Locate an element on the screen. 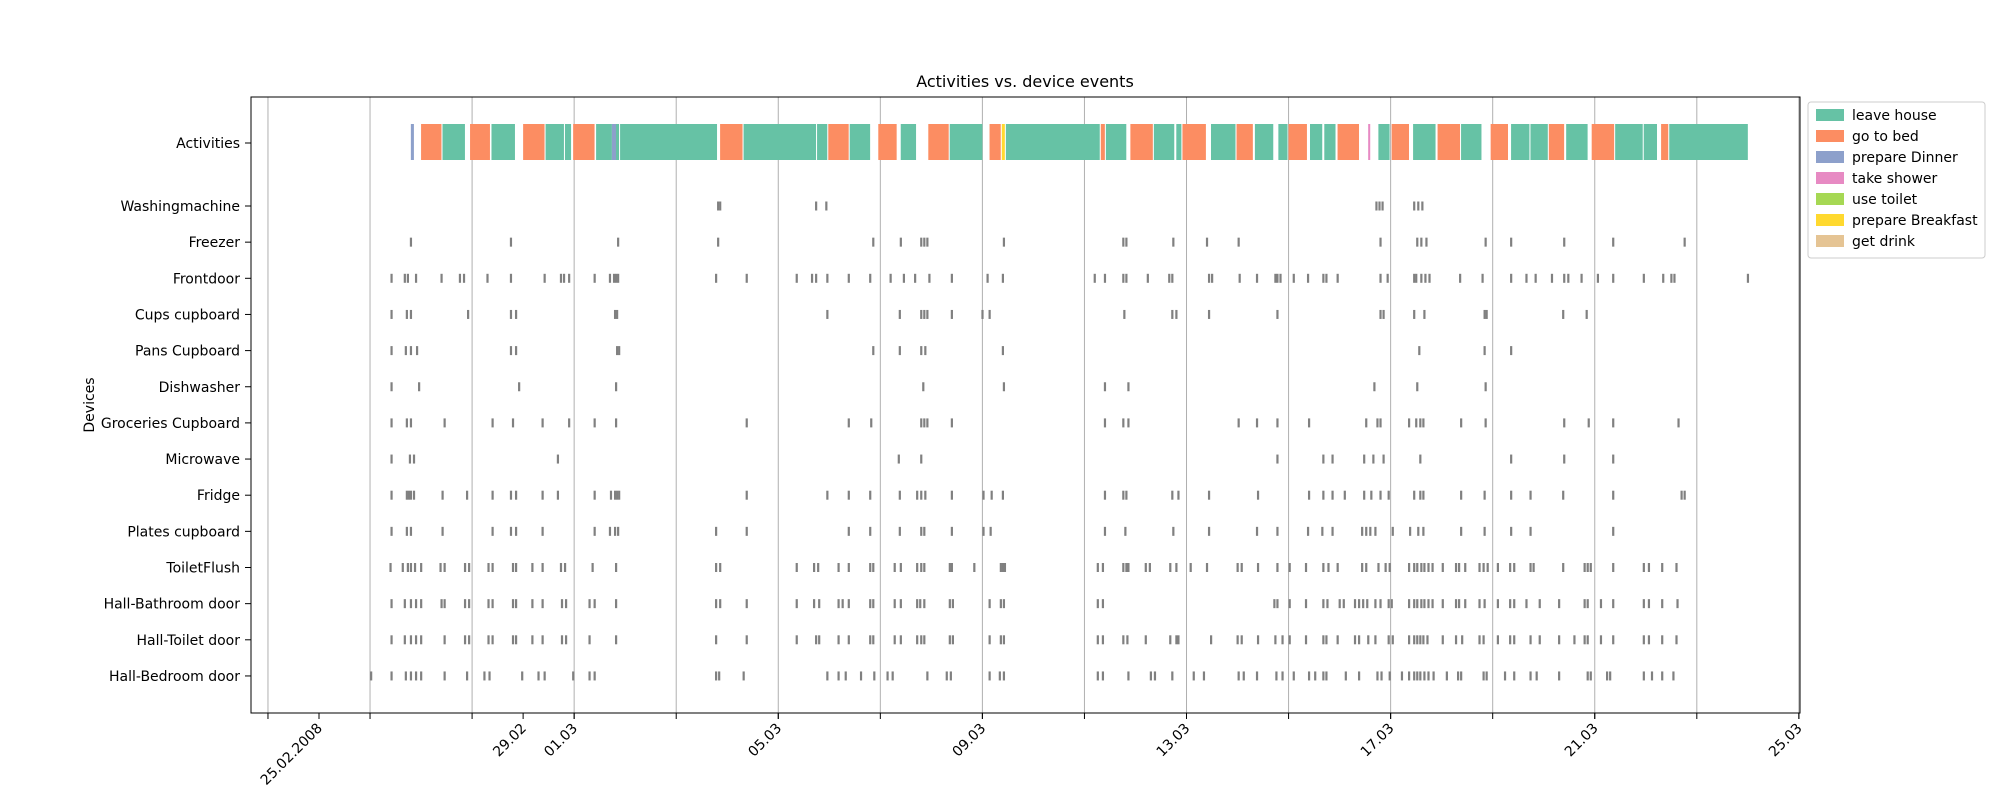  y-tick-label: Washingmachine is located at coordinates (180, 207).